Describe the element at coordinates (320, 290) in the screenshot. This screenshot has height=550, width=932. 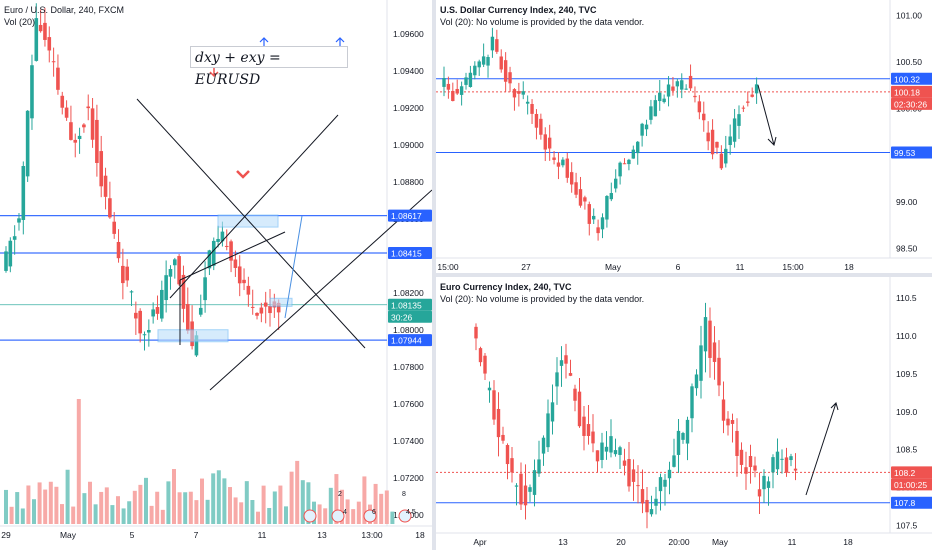
I see `trend-line-channel` at that location.